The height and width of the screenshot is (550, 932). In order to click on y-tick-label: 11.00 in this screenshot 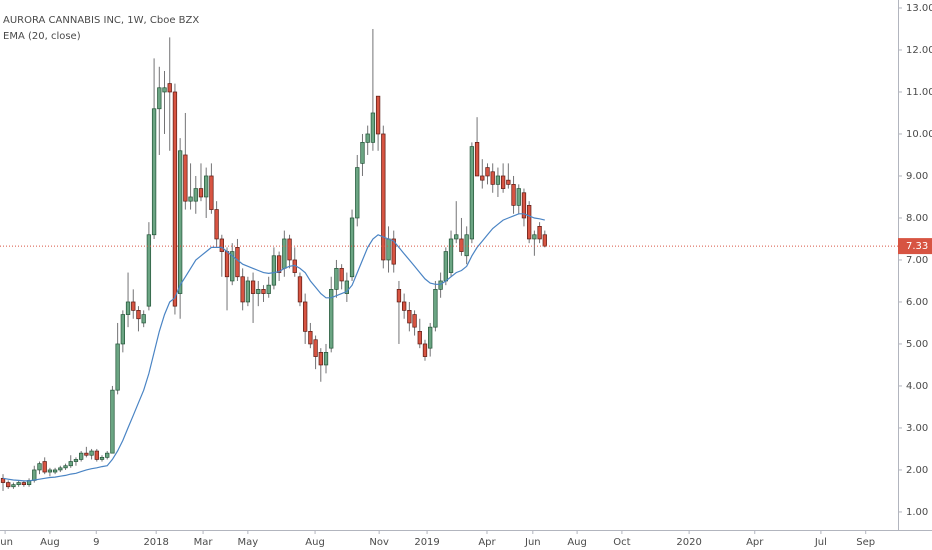, I will do `click(919, 92)`.